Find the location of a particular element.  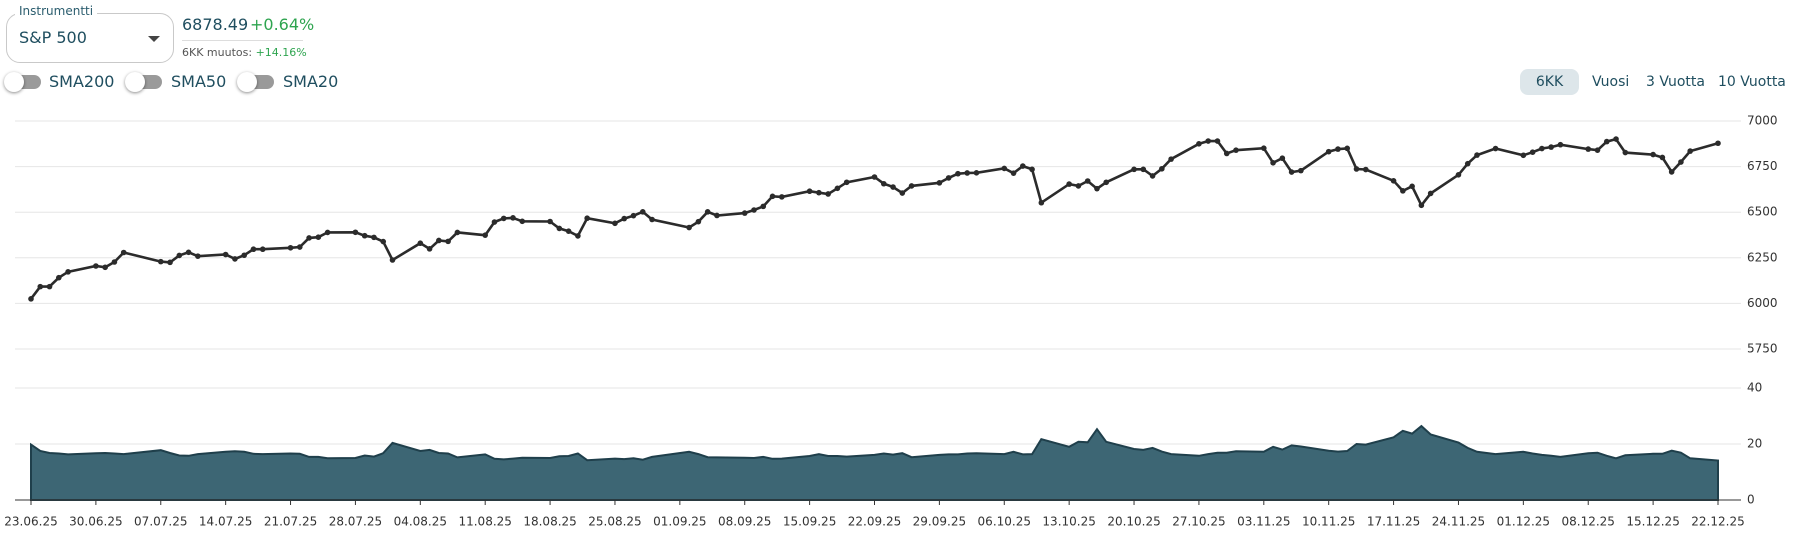

x-tick-label: 07.07.25 is located at coordinates (160, 522).